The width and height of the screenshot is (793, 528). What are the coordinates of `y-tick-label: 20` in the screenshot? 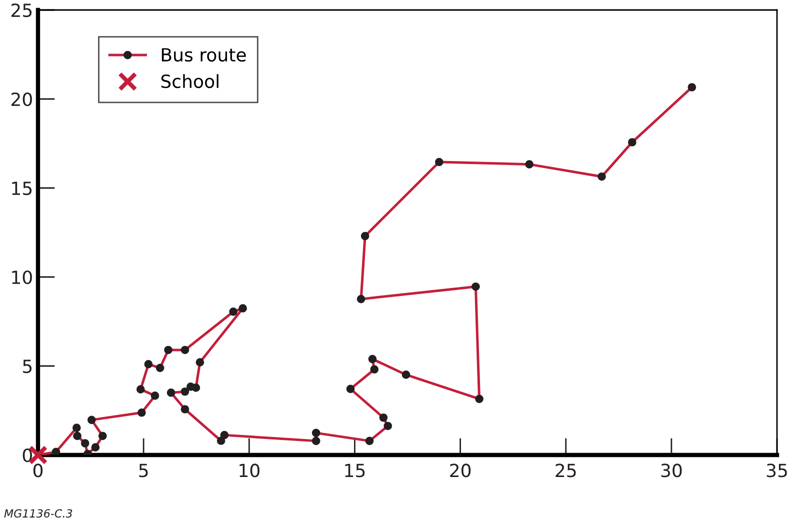 It's located at (21, 99).